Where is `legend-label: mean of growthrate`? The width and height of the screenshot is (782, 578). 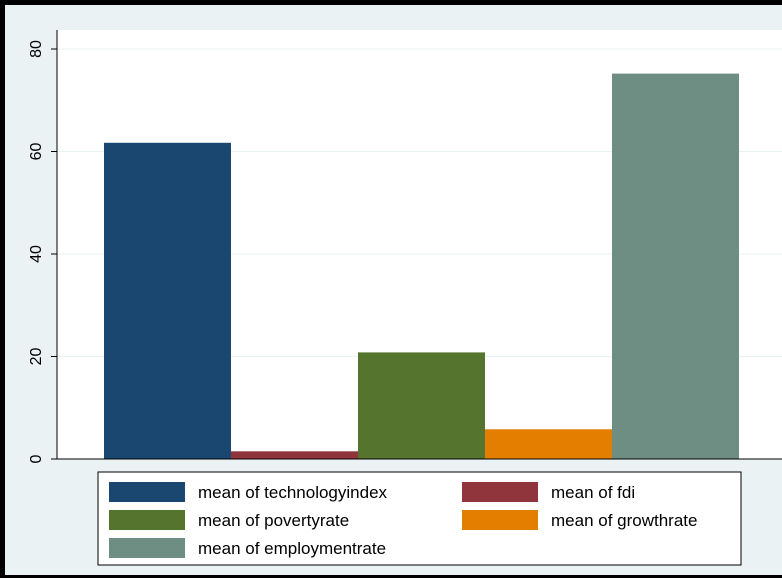
legend-label: mean of growthrate is located at coordinates (624, 520).